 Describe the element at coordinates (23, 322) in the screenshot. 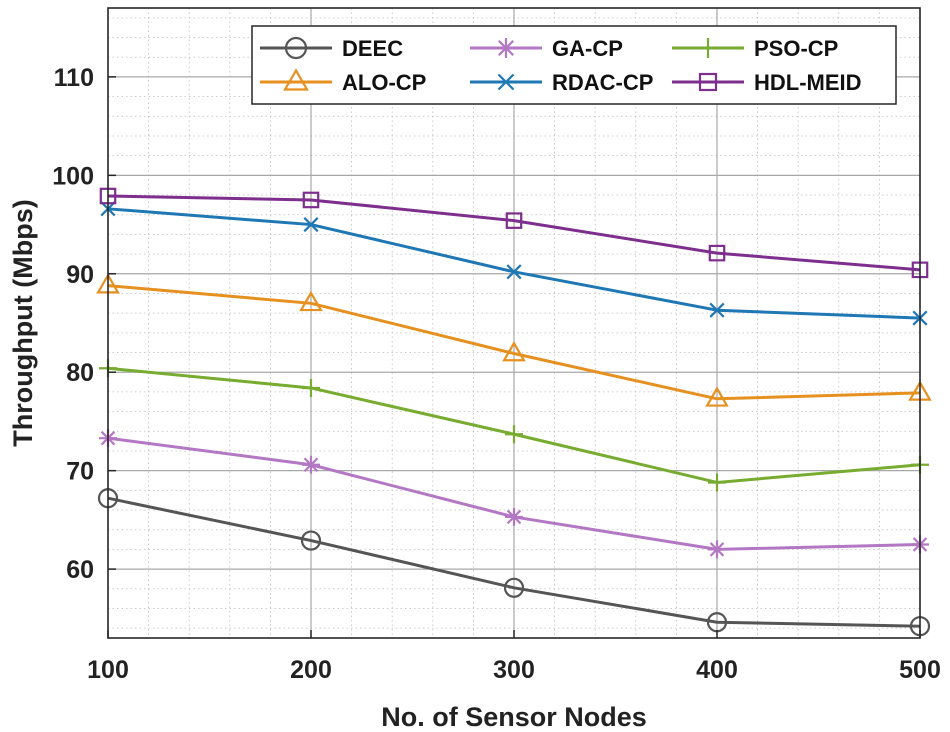

I see `y-axis-title: Throughput (Mbps)` at that location.